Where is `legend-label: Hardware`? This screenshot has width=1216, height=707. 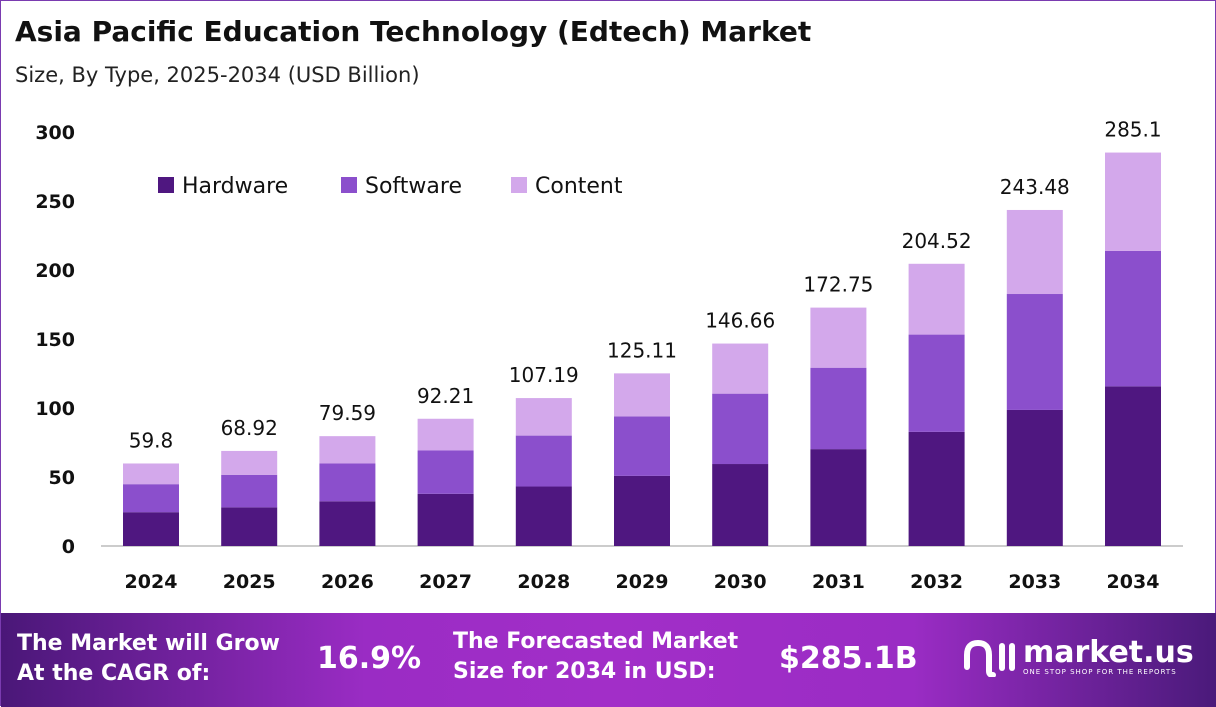
legend-label: Hardware is located at coordinates (235, 186).